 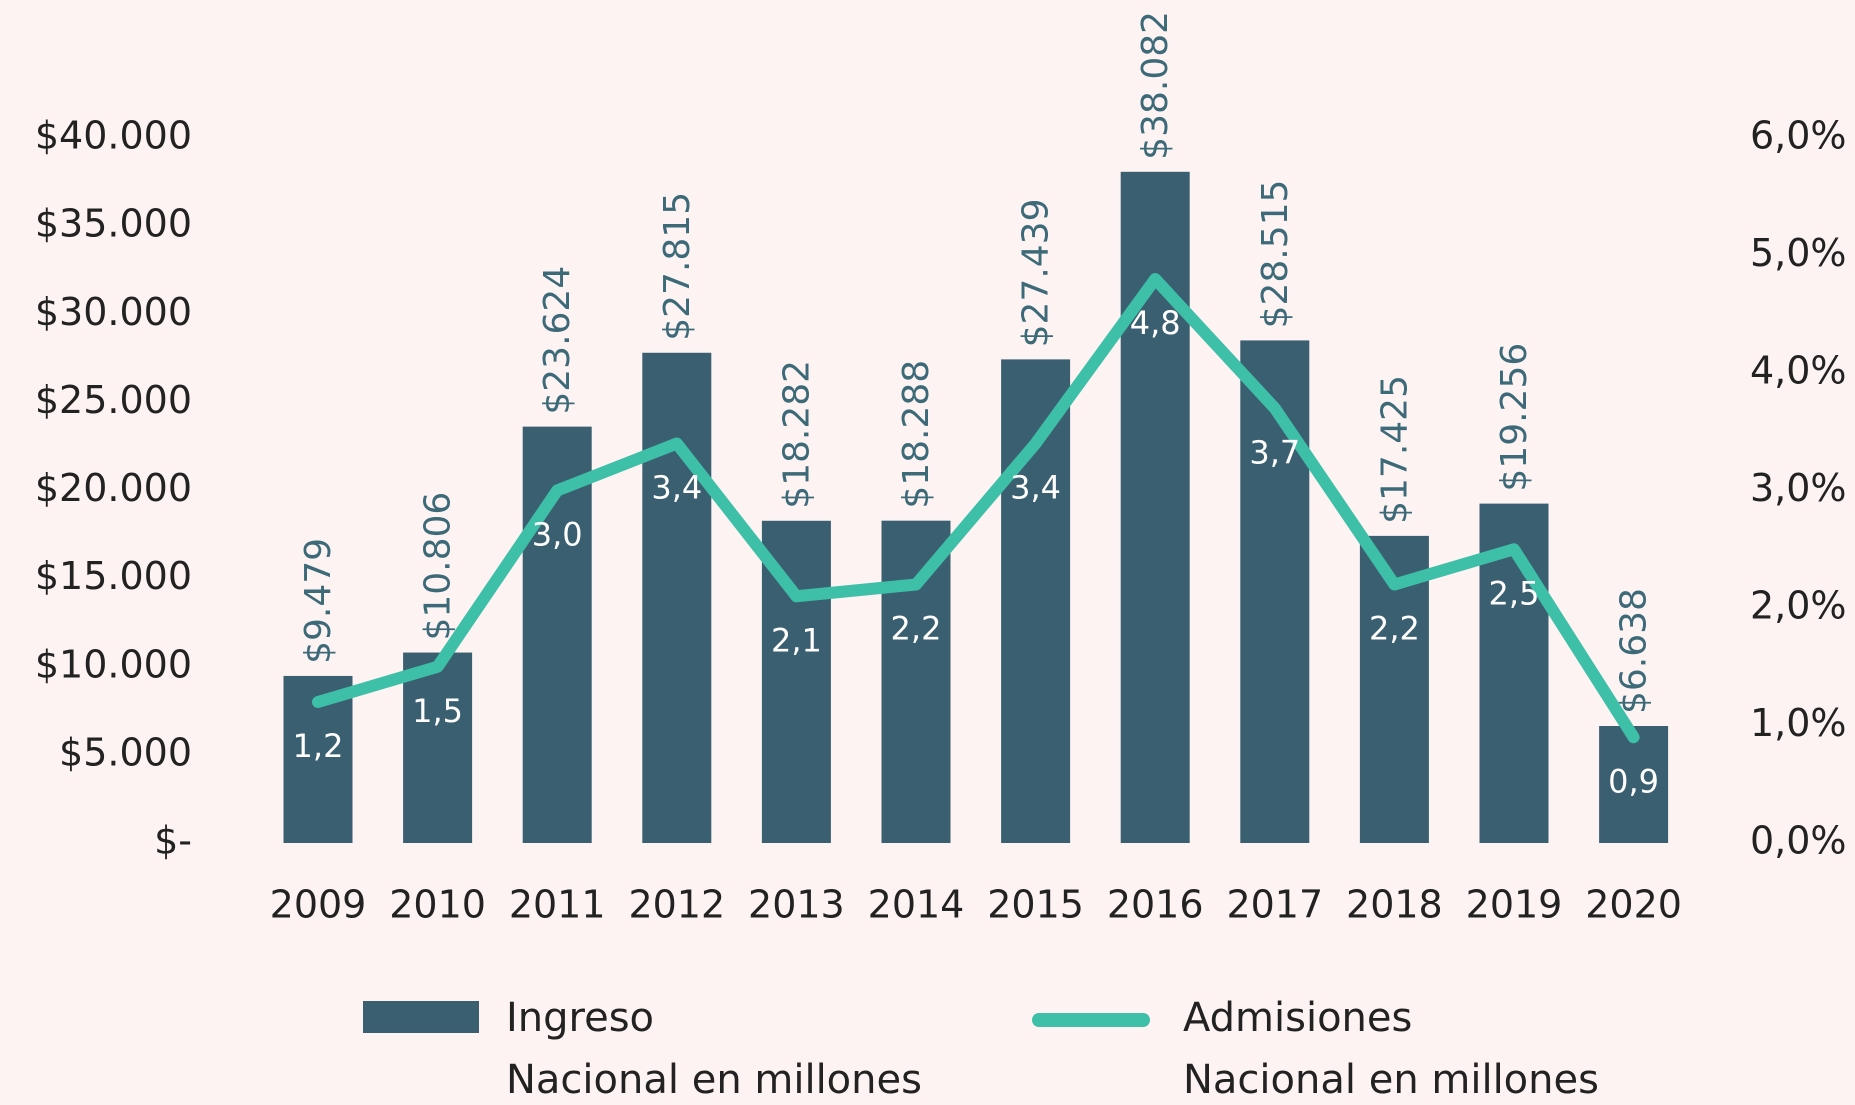 I want to click on x-tick-label: 2013, so click(x=796, y=905).